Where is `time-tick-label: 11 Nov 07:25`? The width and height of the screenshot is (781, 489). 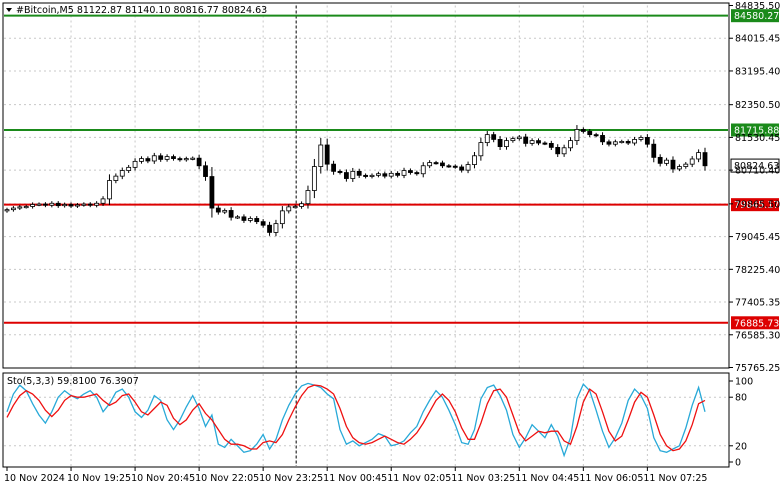 time-tick-label: 11 Nov 07:25 is located at coordinates (675, 478).